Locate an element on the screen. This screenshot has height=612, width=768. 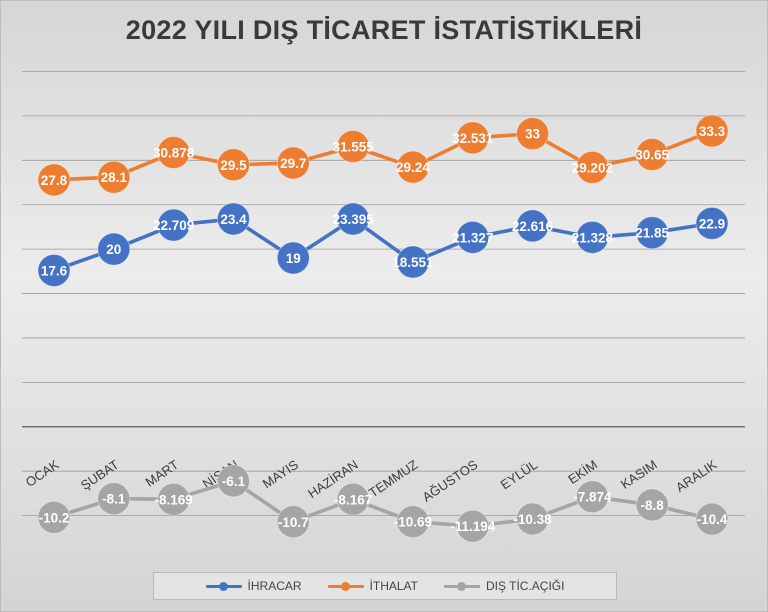
data-label: 29.5 is located at coordinates (233, 165).